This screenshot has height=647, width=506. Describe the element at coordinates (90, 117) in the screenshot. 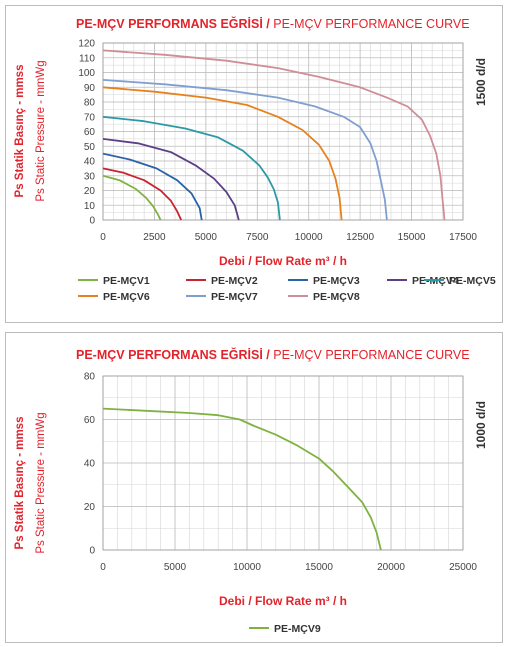

I see `y-tick-label: 70` at that location.